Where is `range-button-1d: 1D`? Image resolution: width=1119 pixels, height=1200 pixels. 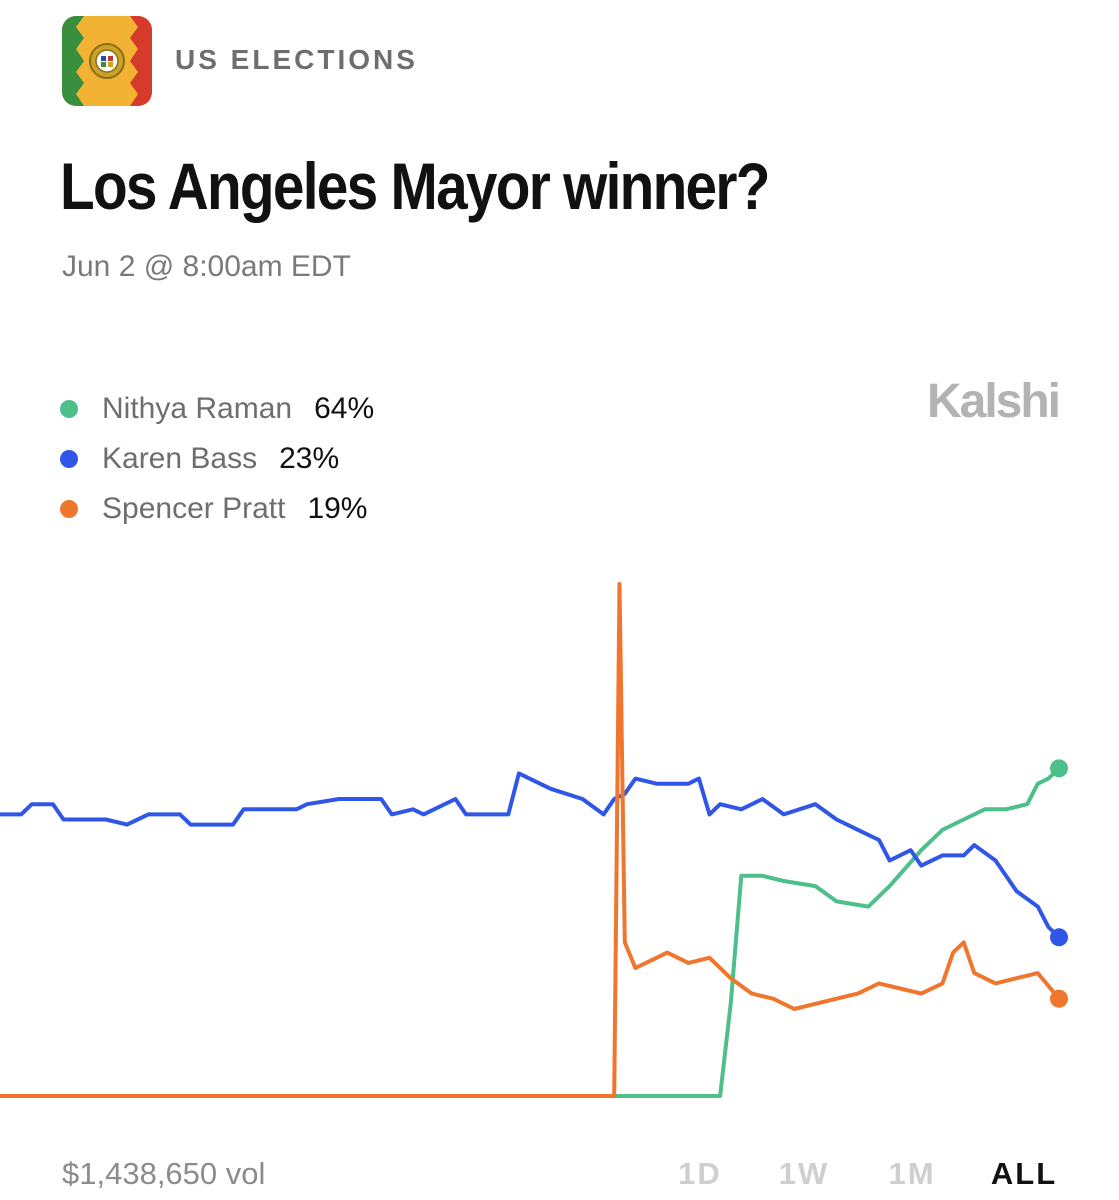
range-button-1d: 1D is located at coordinates (700, 1173).